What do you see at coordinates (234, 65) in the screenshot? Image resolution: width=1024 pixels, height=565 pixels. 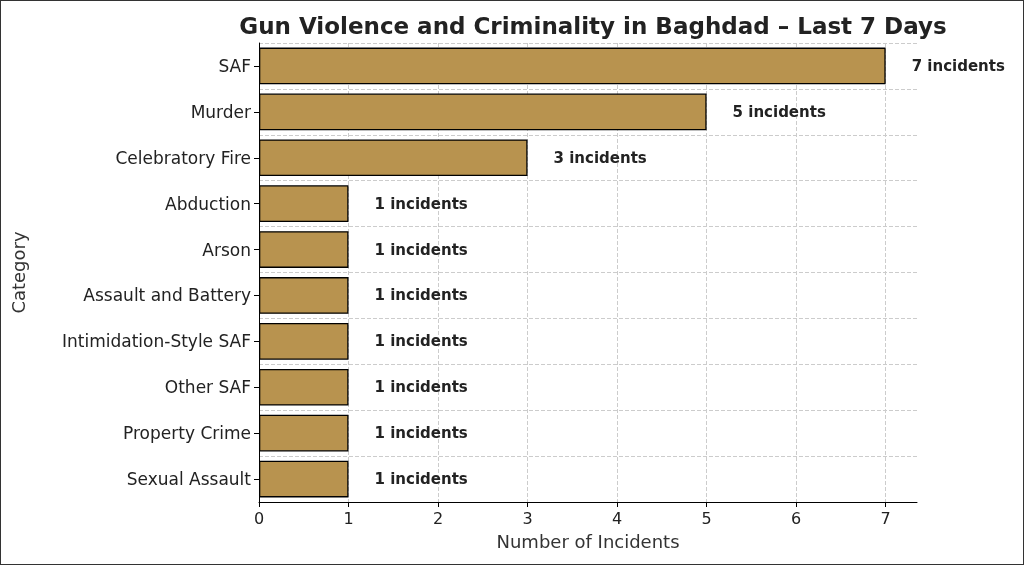 I see `y-tick-label: SAF` at bounding box center [234, 65].